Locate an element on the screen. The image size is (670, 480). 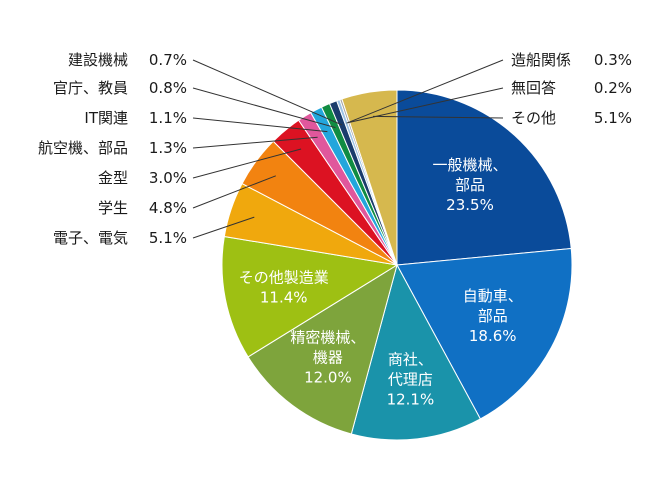
slice-value-label: 12.1% is located at coordinates (411, 400).